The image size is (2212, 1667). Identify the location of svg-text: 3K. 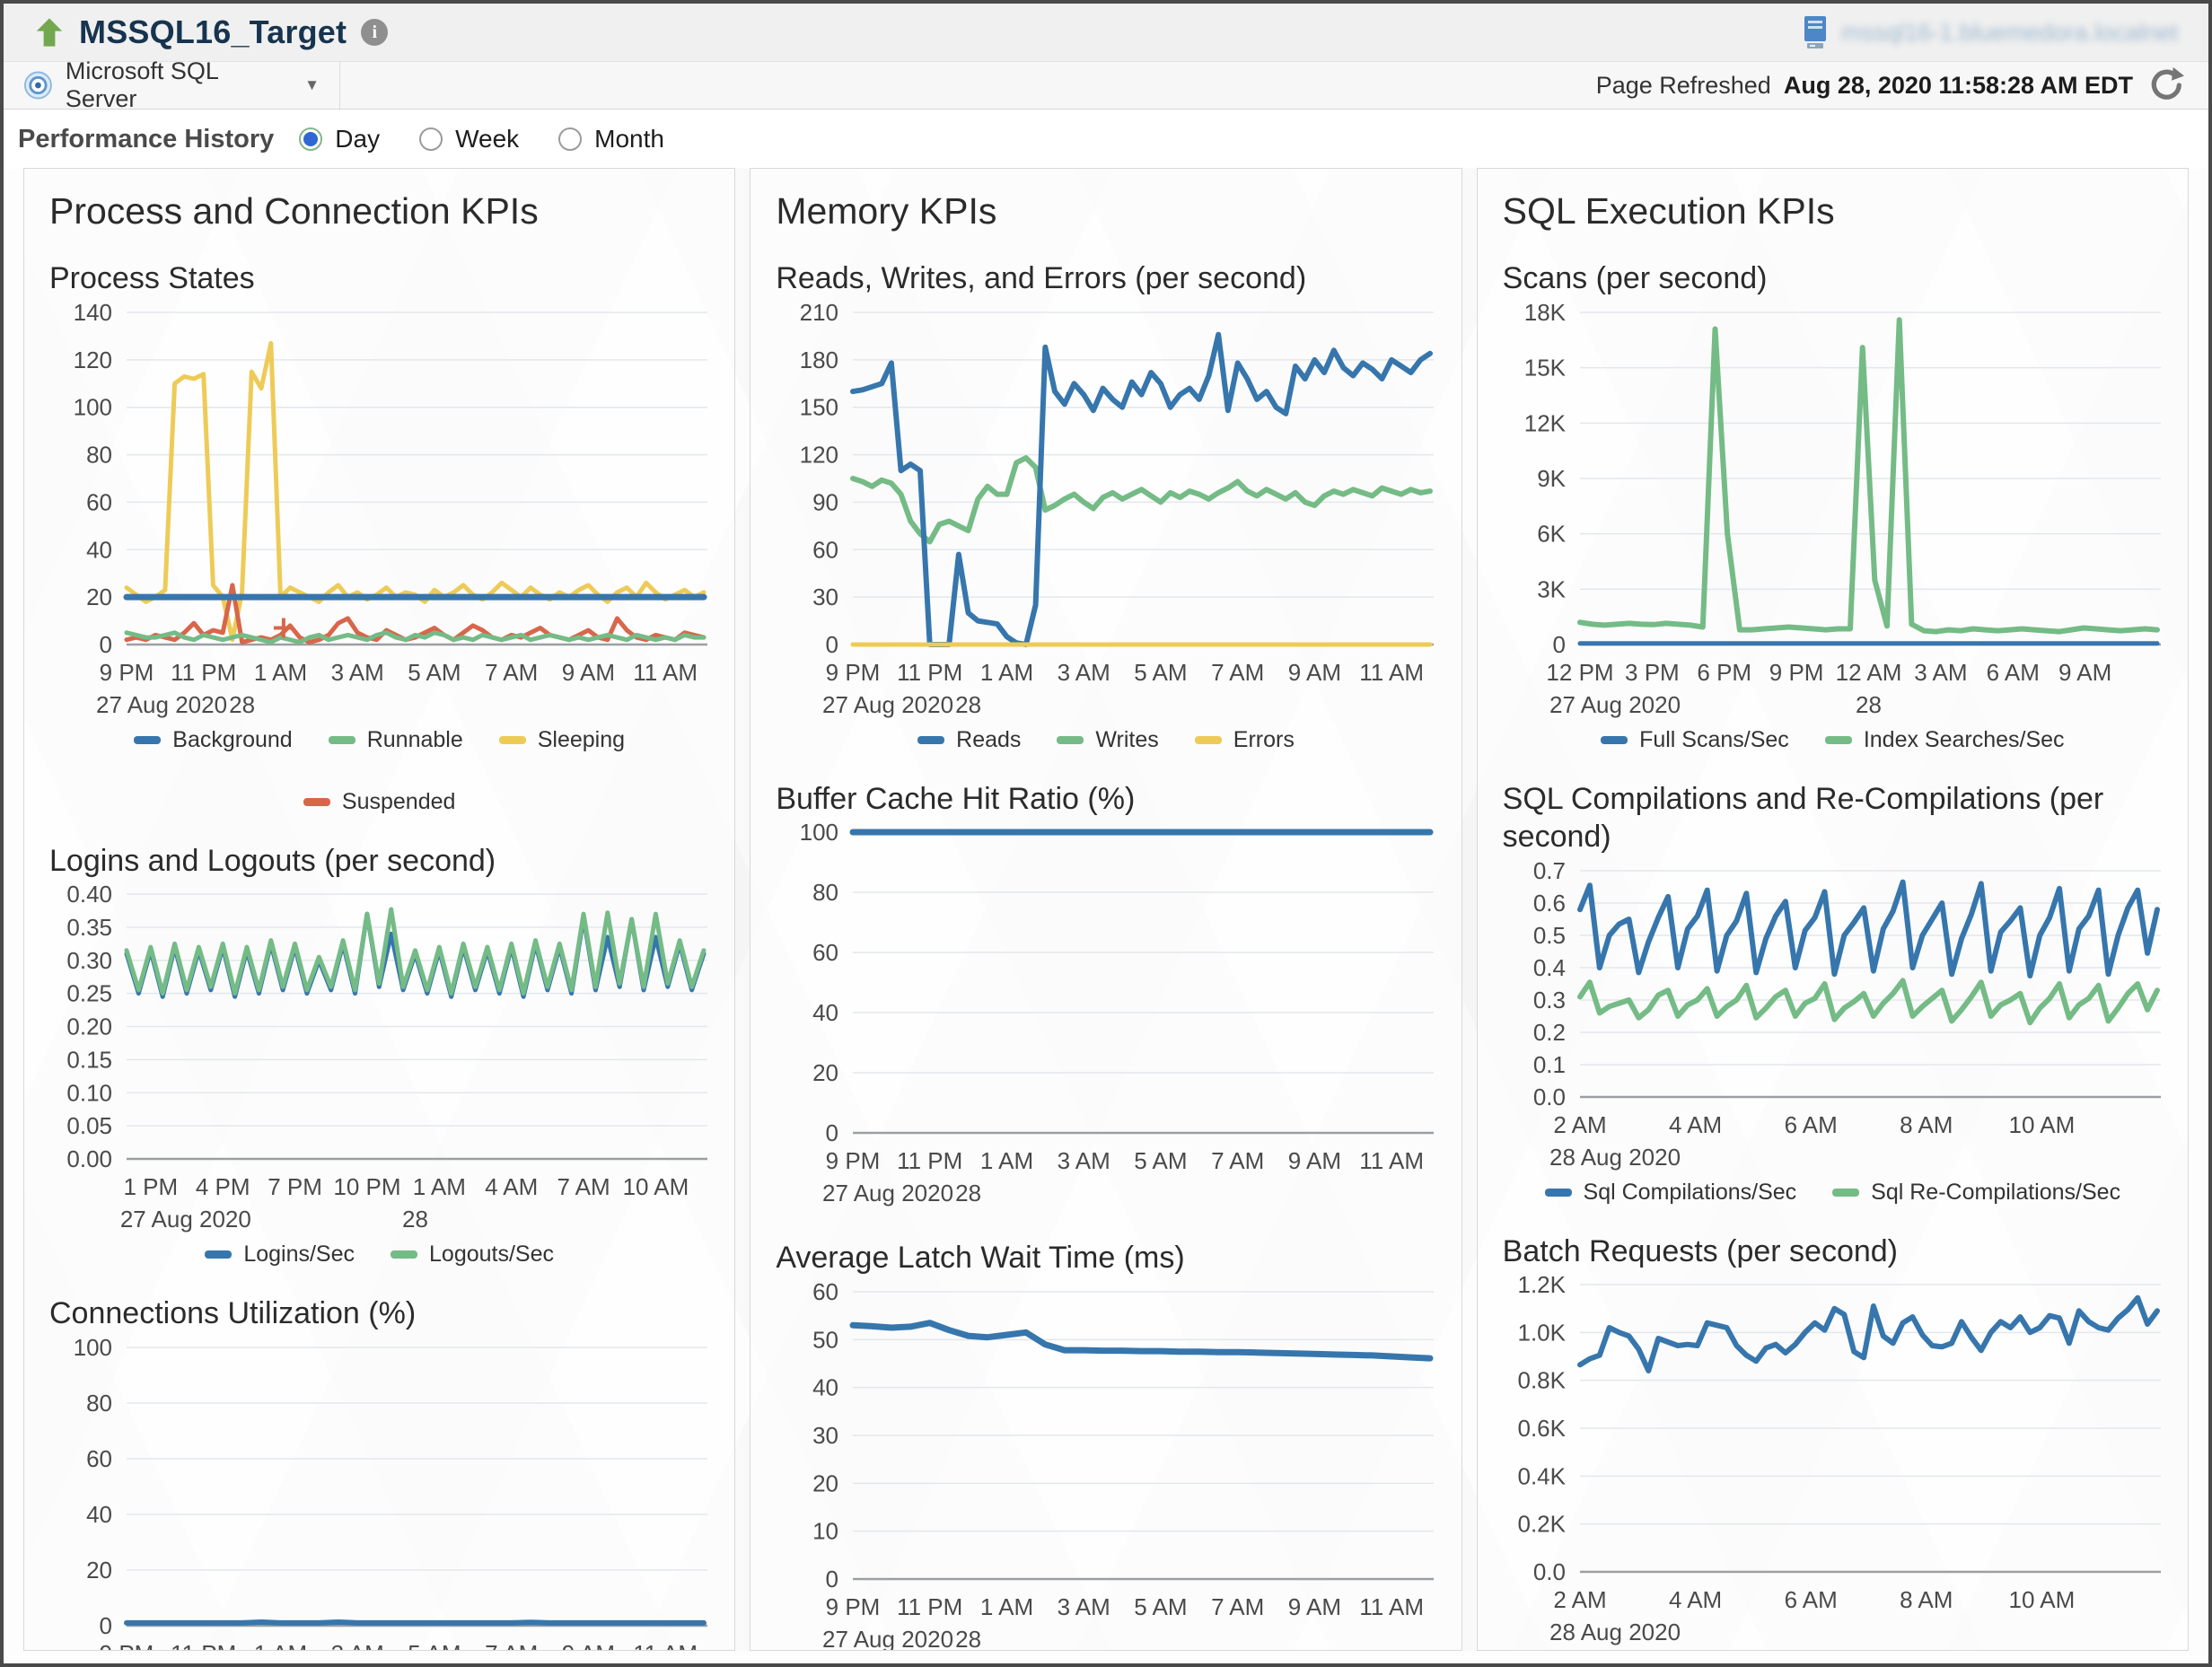
(1551, 588).